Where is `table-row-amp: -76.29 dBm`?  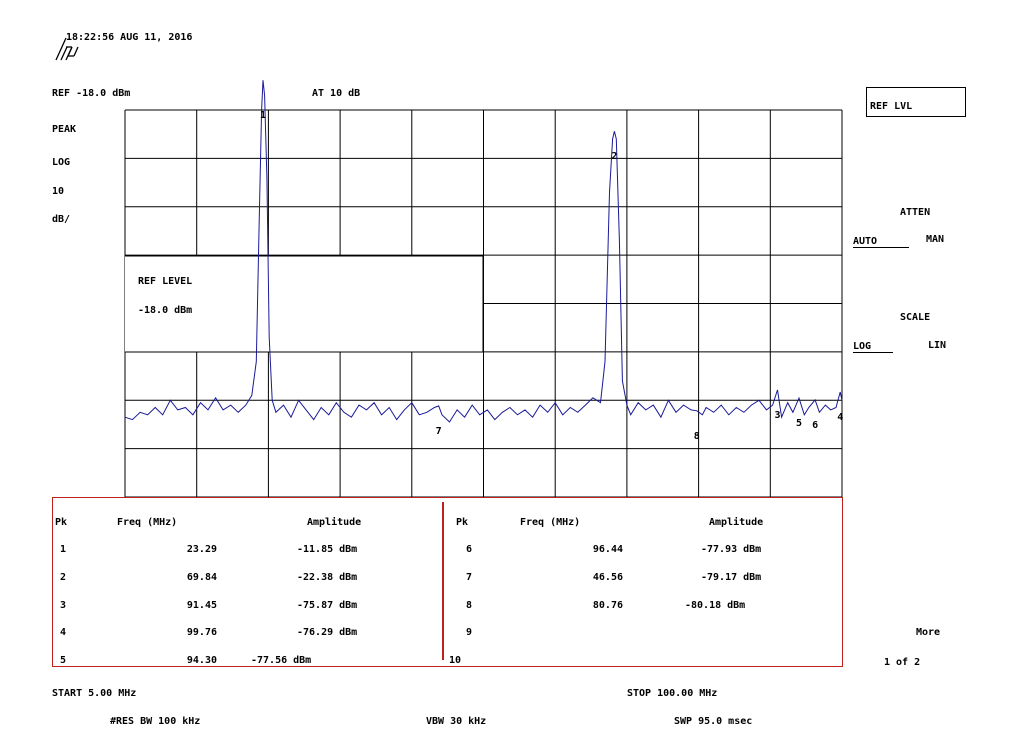 table-row-amp: -76.29 dBm is located at coordinates (327, 632).